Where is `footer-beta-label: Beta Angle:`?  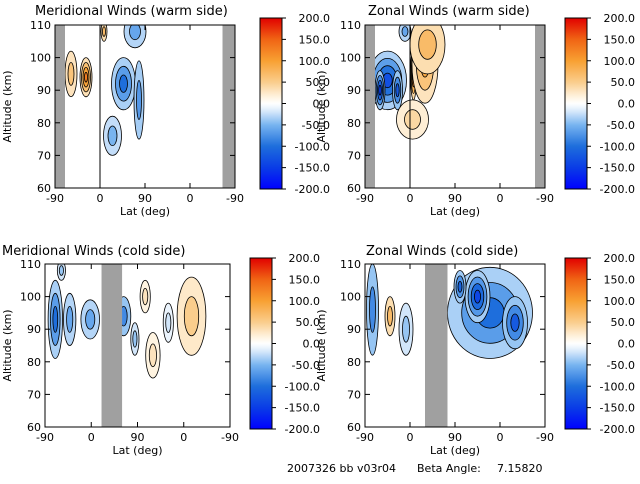 footer-beta-label: Beta Angle: is located at coordinates (449, 468).